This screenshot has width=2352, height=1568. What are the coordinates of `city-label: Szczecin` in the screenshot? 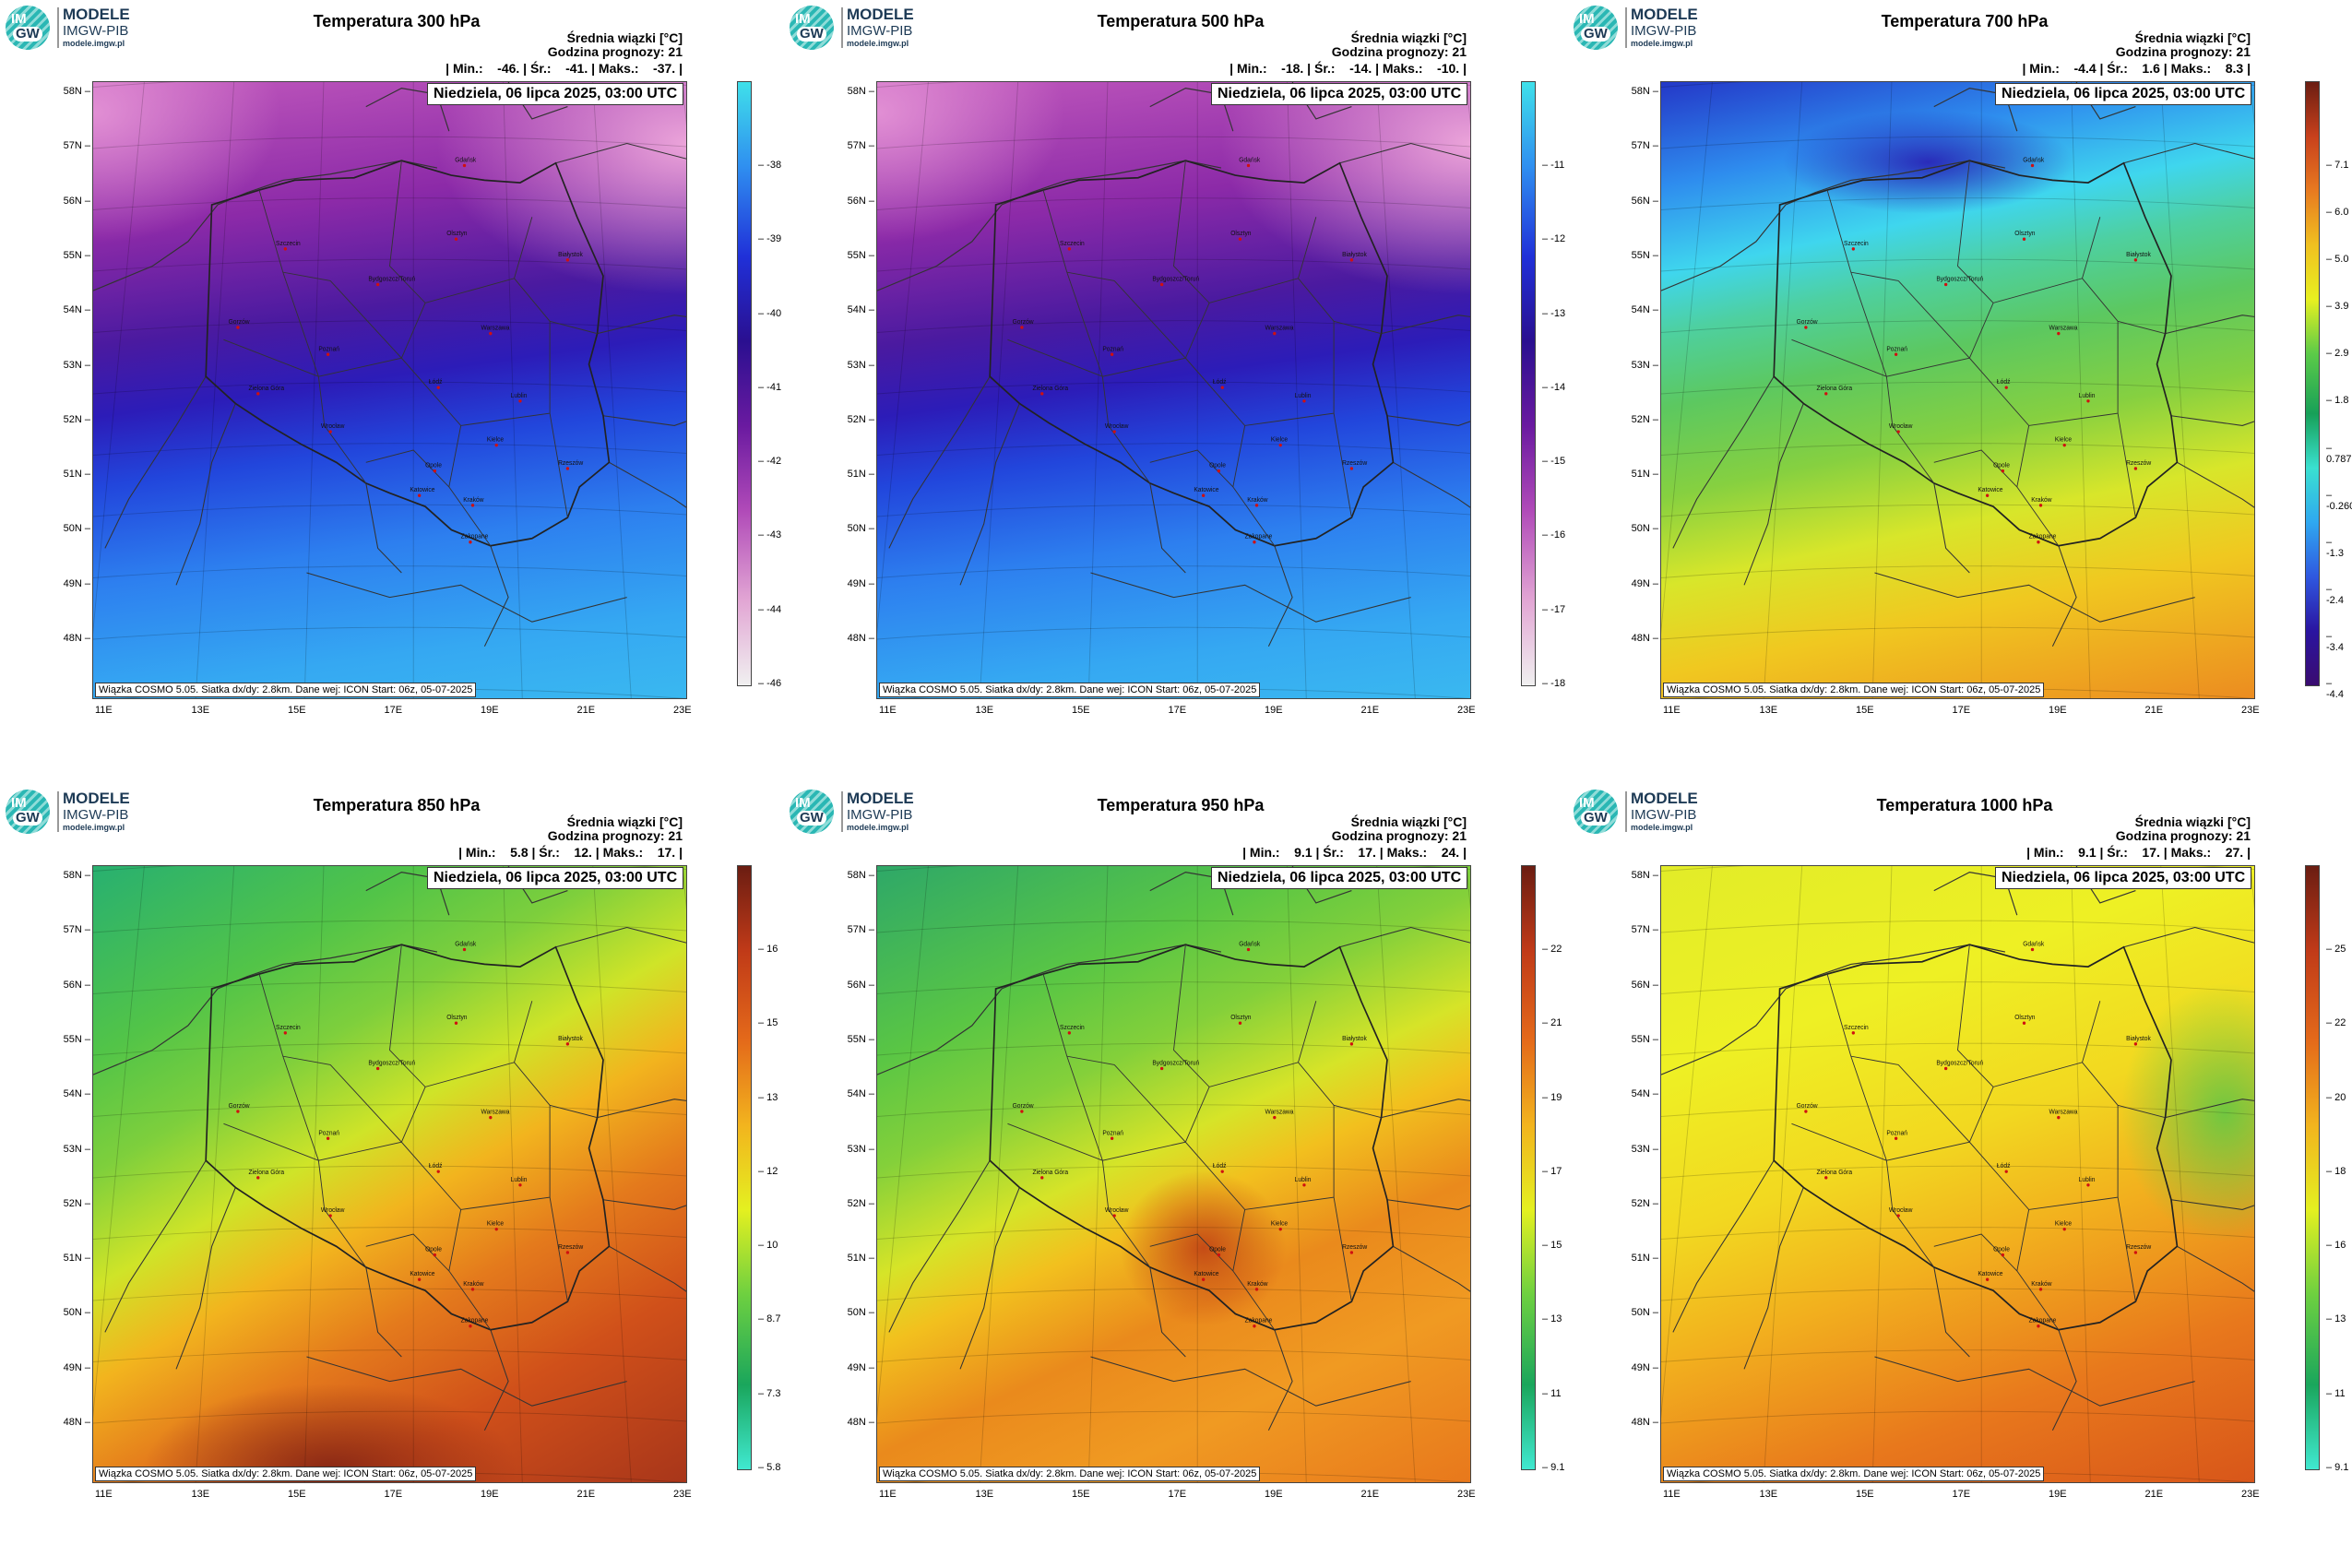 It's located at (1856, 244).